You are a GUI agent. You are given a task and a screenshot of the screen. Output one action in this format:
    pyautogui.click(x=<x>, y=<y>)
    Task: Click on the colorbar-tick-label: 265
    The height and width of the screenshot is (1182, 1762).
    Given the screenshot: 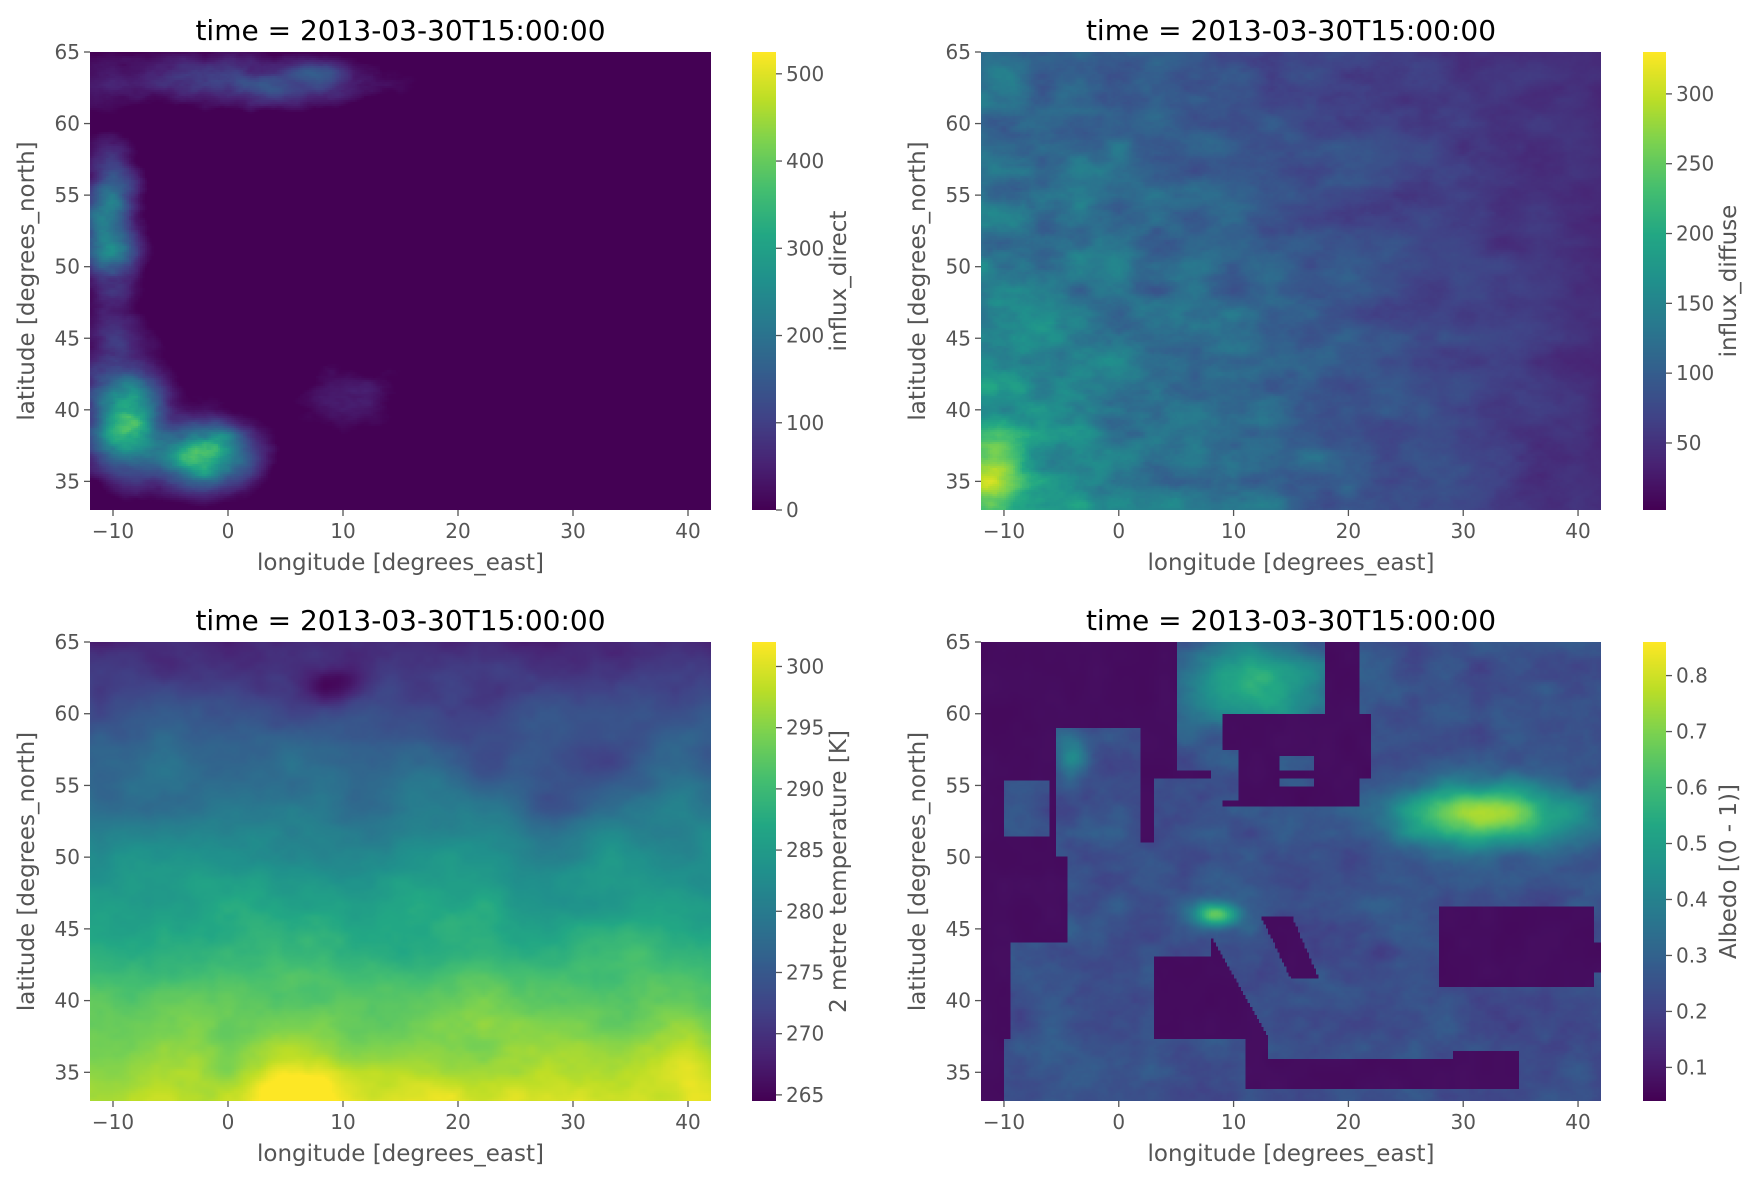 What is the action you would take?
    pyautogui.click(x=805, y=1095)
    